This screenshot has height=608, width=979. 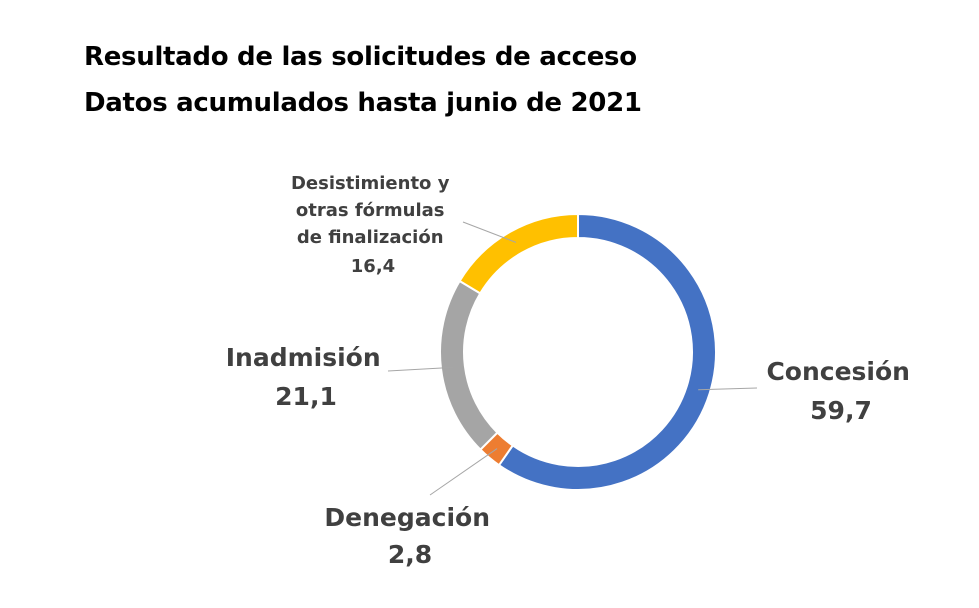 What do you see at coordinates (841, 410) in the screenshot?
I see `slice-label-concesion-value: 59,7` at bounding box center [841, 410].